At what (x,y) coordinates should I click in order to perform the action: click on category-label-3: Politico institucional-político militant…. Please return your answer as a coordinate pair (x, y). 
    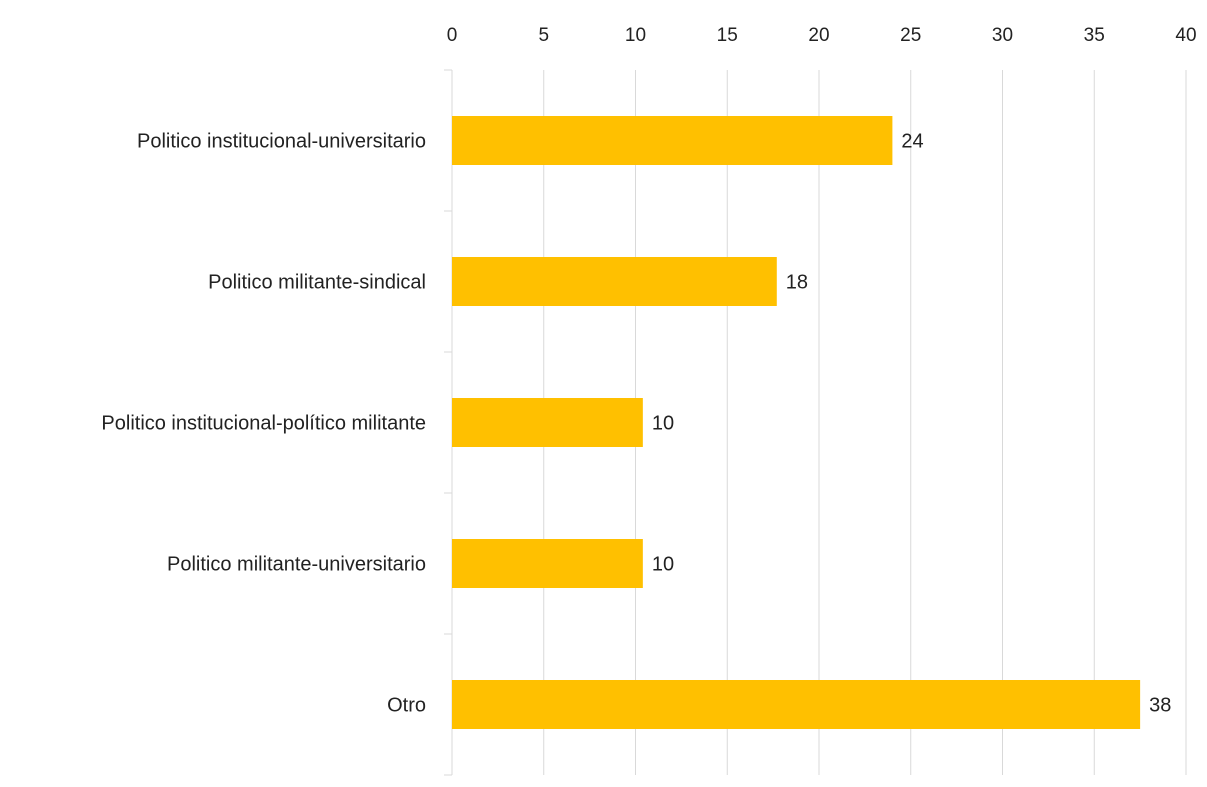
    Looking at the image, I should click on (263, 424).